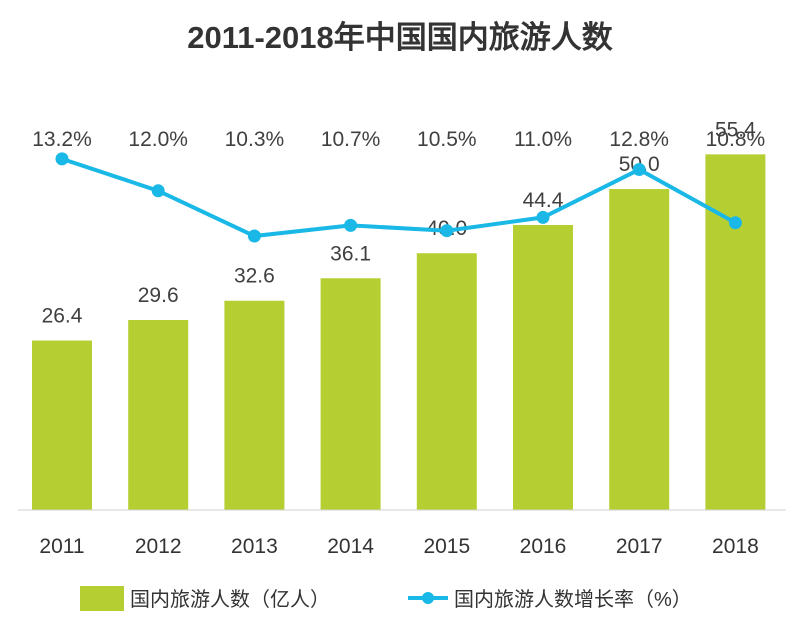 The height and width of the screenshot is (622, 800). Describe the element at coordinates (639, 170) in the screenshot. I see `growth-point-2017` at that location.